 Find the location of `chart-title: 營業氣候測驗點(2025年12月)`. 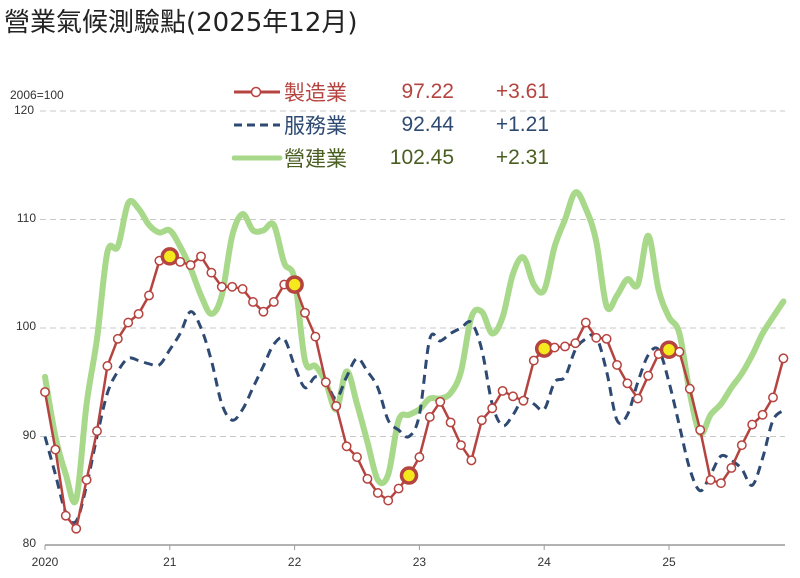

chart-title: 營業氣候測驗點(2025年12月) is located at coordinates (181, 23).